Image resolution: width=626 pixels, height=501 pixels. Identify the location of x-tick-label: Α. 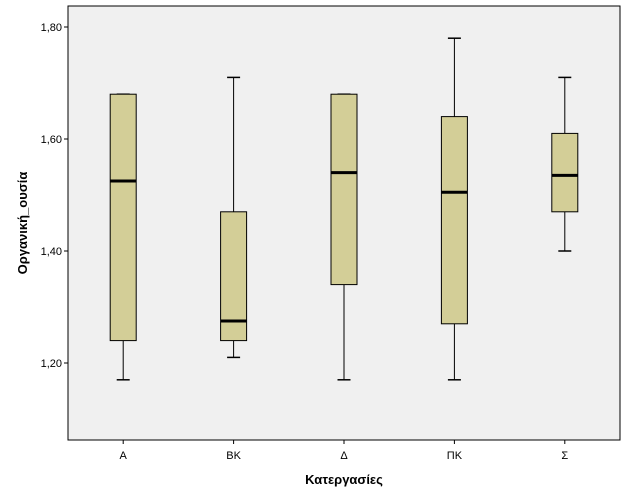
(124, 456).